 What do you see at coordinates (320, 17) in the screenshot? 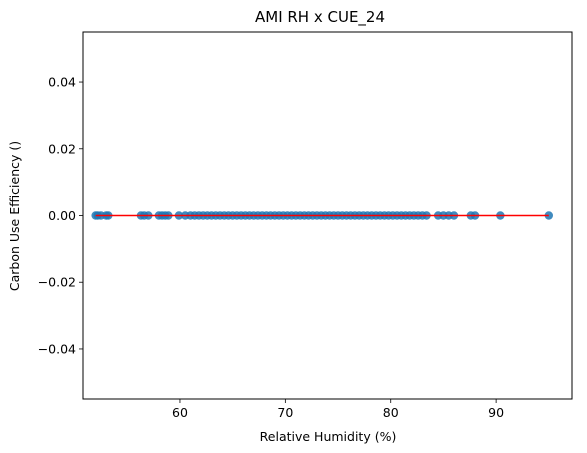
I see `chart-title: AMI RH x CUE_24` at bounding box center [320, 17].